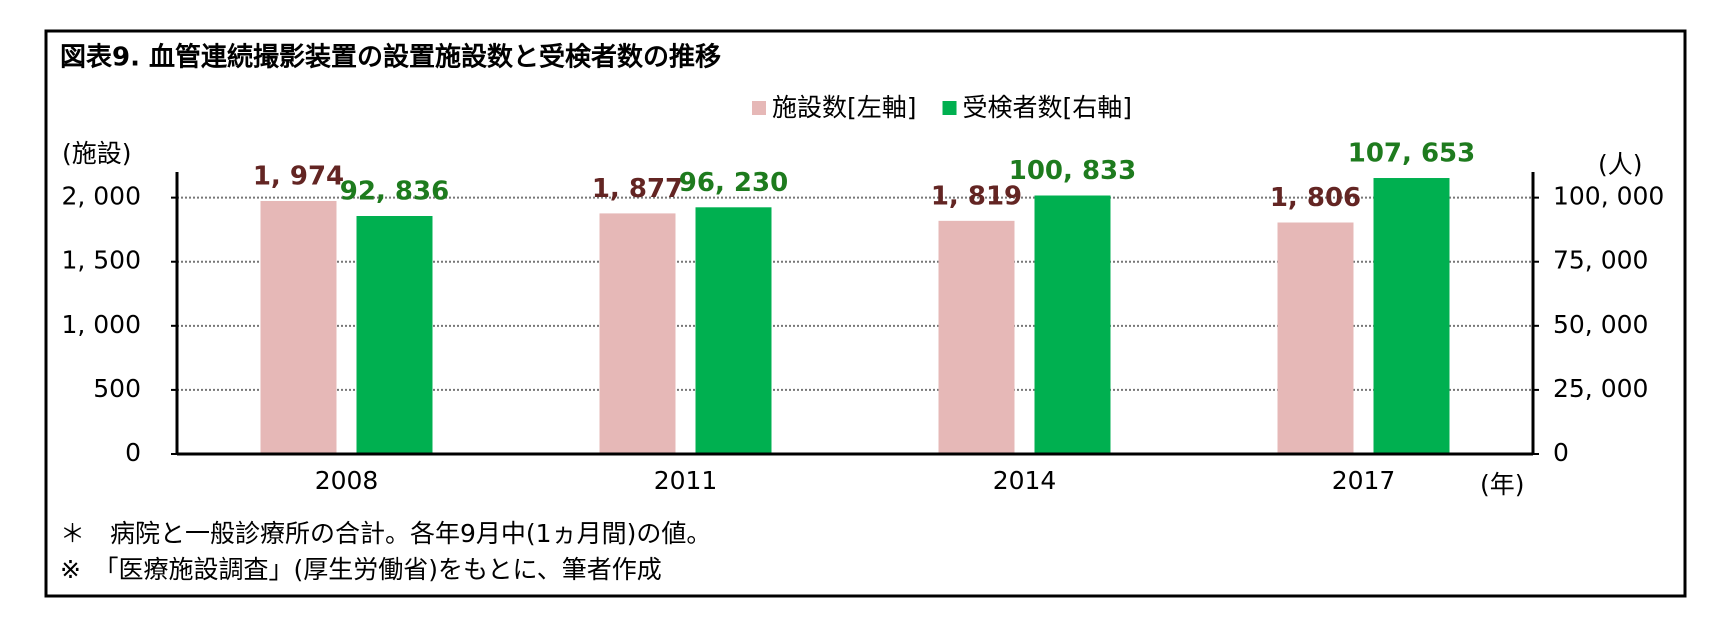  Describe the element at coordinates (1620, 164) in the screenshot. I see `y2-axis-title: (人)` at that location.